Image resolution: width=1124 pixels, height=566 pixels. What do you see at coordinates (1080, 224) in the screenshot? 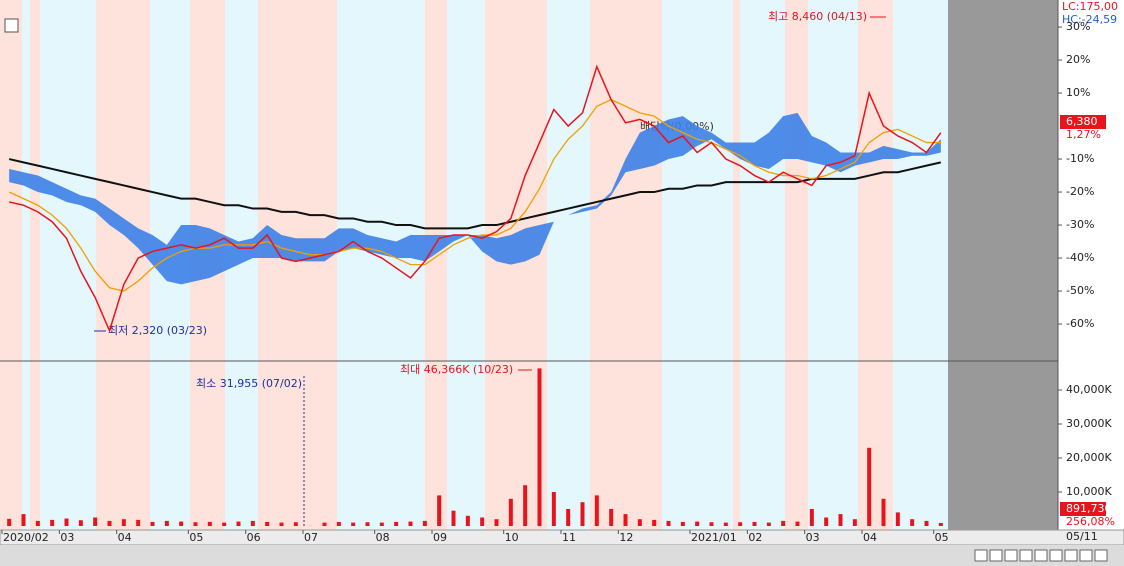
I see `y-tick-label: -30%` at bounding box center [1080, 224].